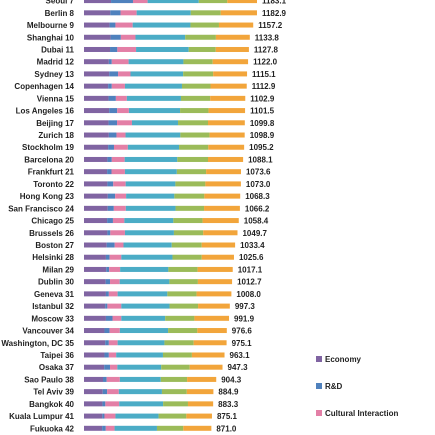  Describe the element at coordinates (250, 269) in the screenshot. I see `total-value-label: 1017.1` at that location.